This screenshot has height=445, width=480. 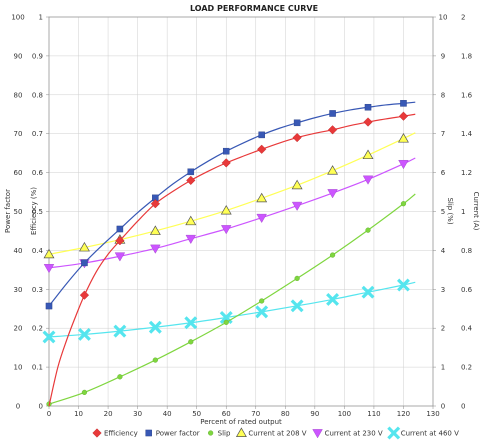 What do you see at coordinates (241, 422) in the screenshot?
I see `x-axis-label: Percent of rated output` at bounding box center [241, 422].